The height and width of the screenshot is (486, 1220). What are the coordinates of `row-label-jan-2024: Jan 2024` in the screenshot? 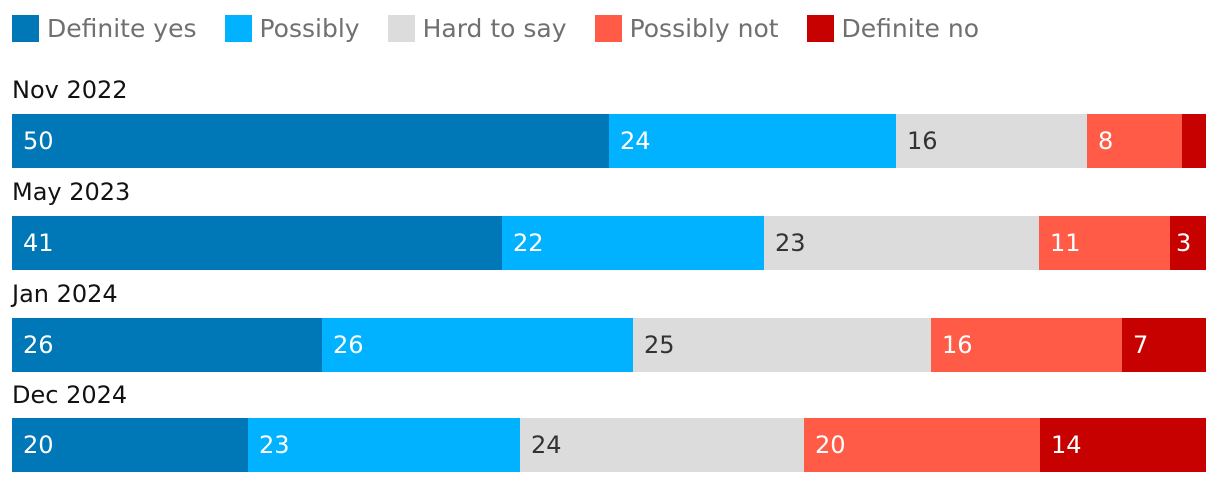 It's located at (65, 294).